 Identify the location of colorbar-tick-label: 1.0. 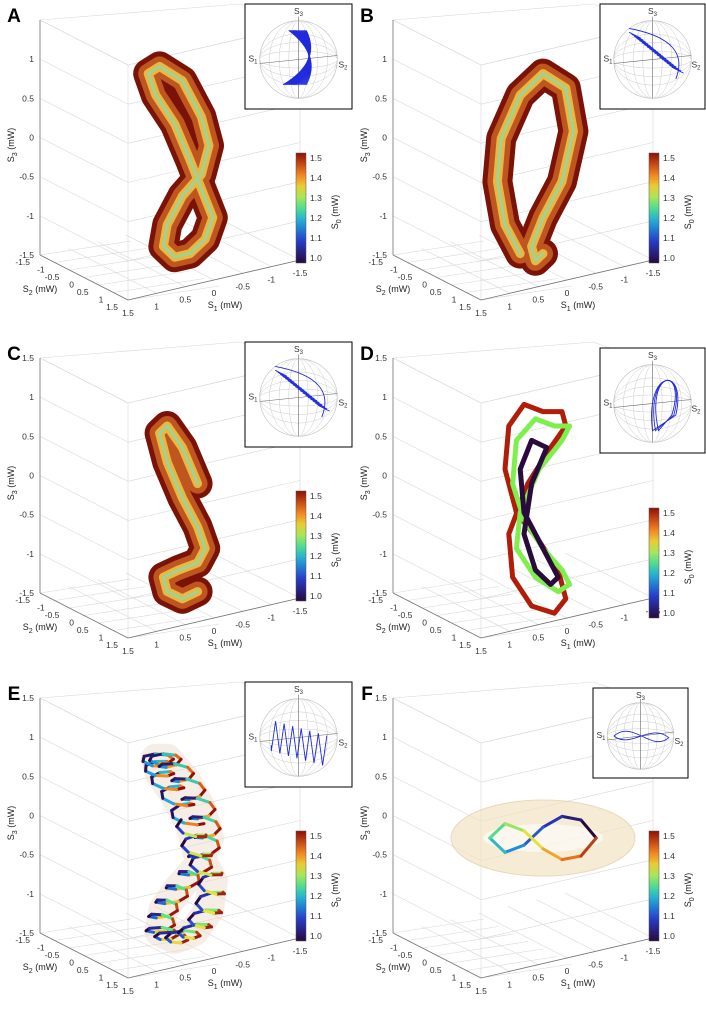
(669, 613).